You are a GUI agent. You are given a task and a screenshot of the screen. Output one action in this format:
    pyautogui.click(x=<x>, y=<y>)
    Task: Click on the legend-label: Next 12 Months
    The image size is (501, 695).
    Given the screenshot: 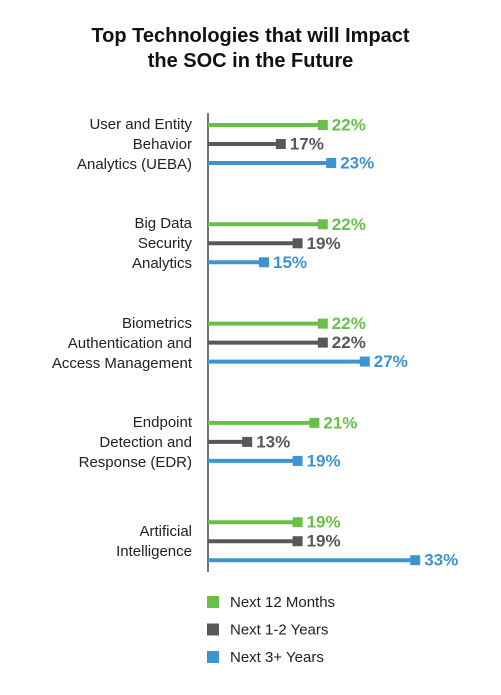 What is the action you would take?
    pyautogui.click(x=282, y=602)
    